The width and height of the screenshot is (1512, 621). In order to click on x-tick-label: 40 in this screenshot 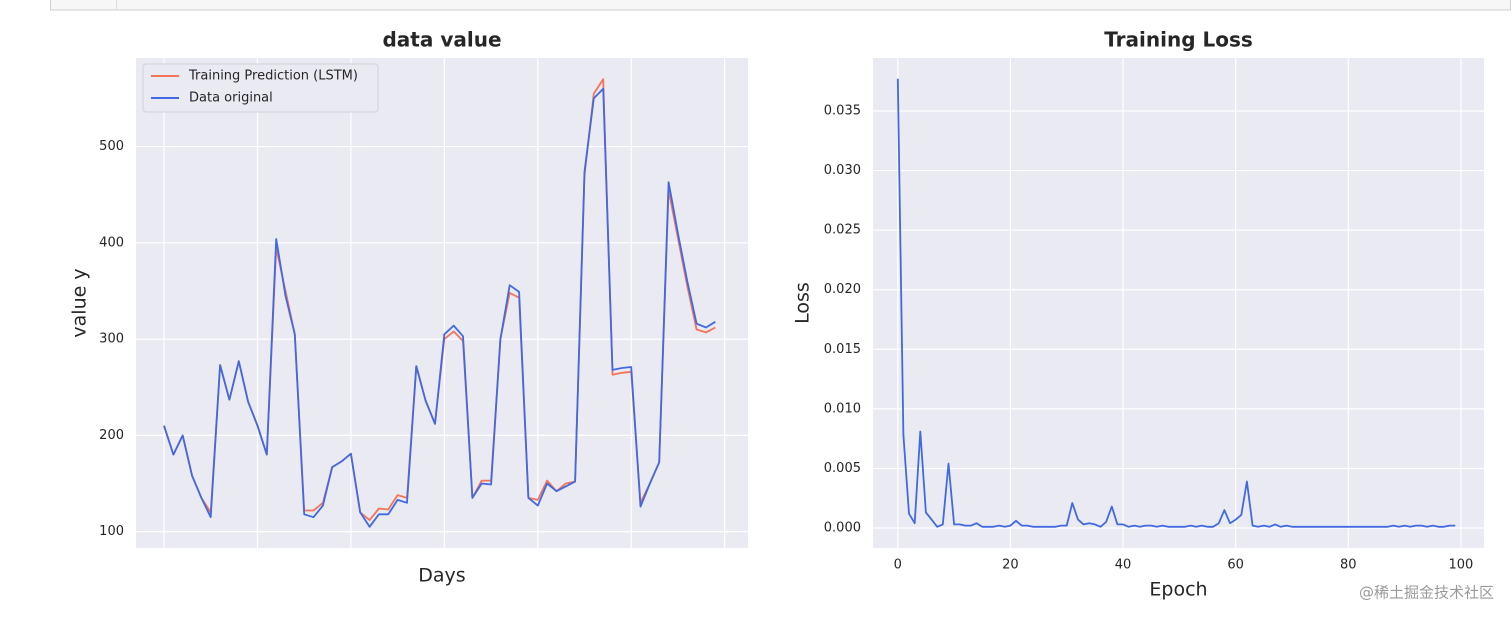, I will do `click(1123, 565)`.